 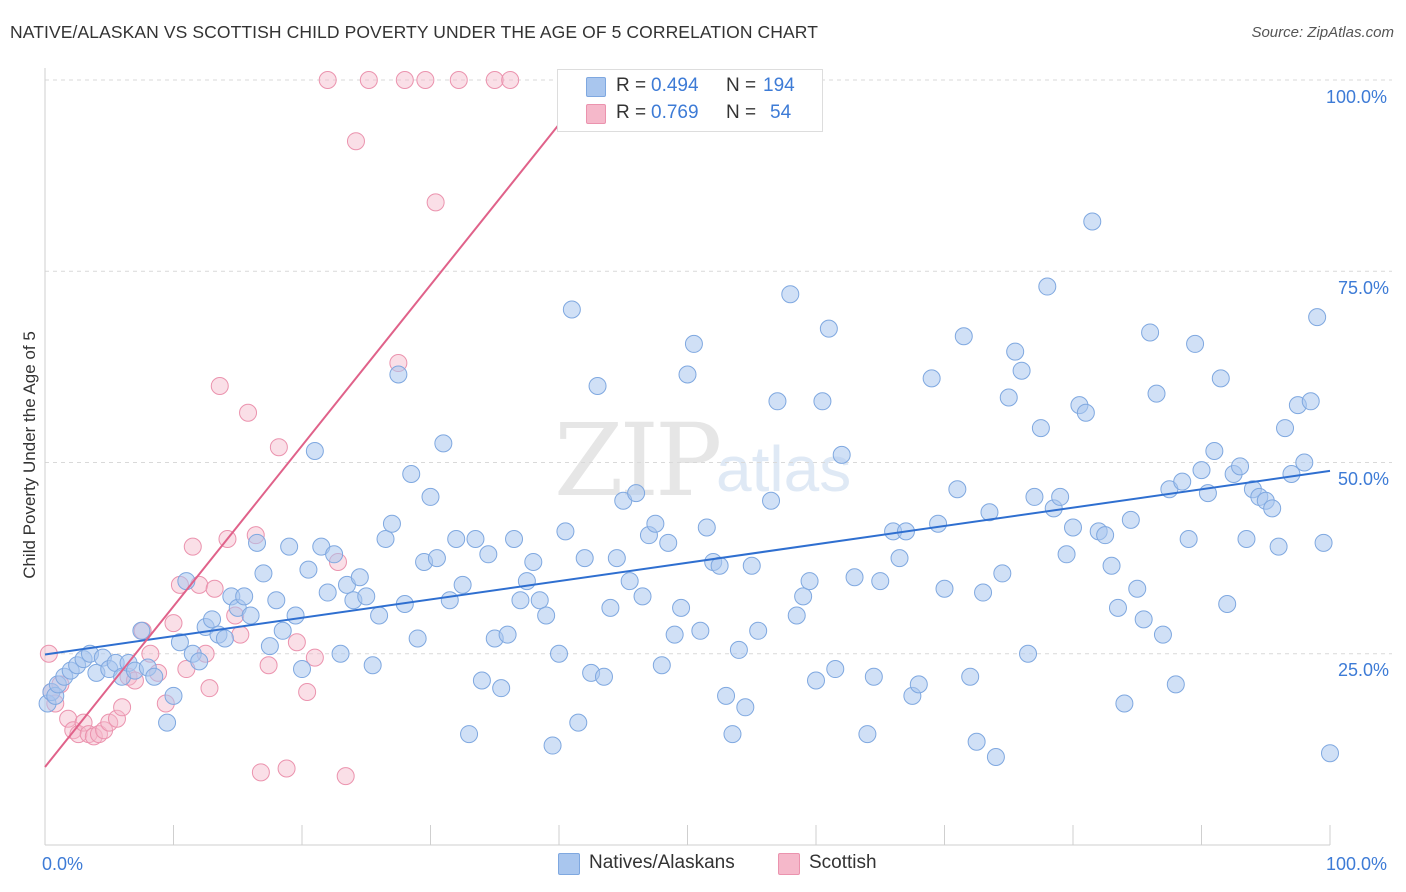 What do you see at coordinates (781, 112) in the screenshot?
I see `legend-n-value: 54` at bounding box center [781, 112].